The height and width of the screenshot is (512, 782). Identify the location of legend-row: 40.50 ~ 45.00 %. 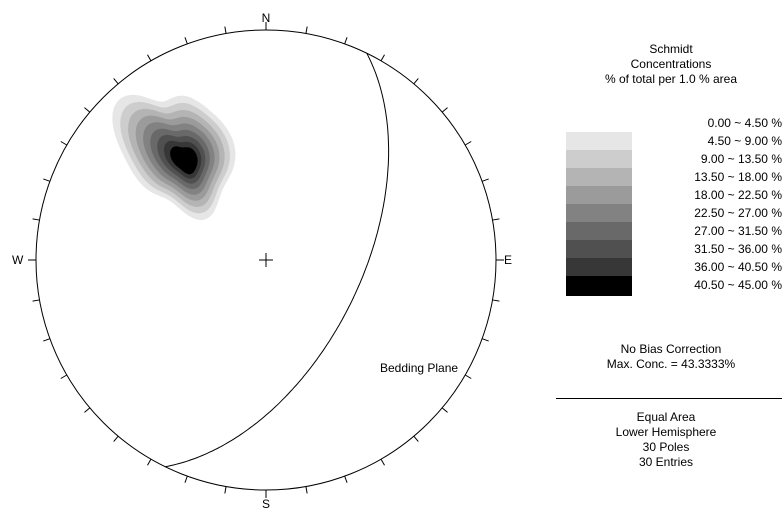
(674, 286).